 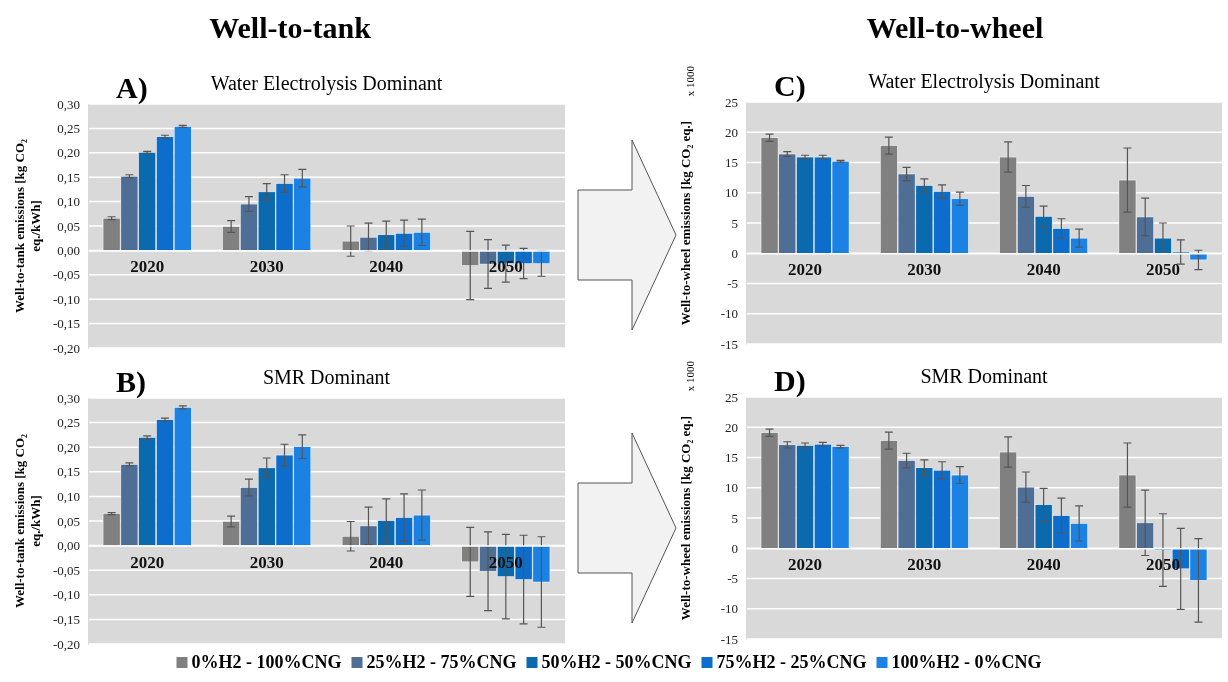 What do you see at coordinates (132, 88) in the screenshot?
I see `annotation: A)` at bounding box center [132, 88].